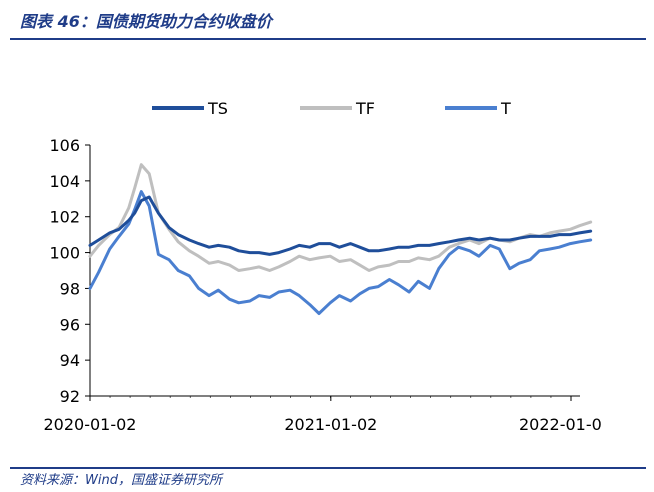 The width and height of the screenshot is (654, 492). I want to click on legend-label-tf: TF, so click(365, 108).